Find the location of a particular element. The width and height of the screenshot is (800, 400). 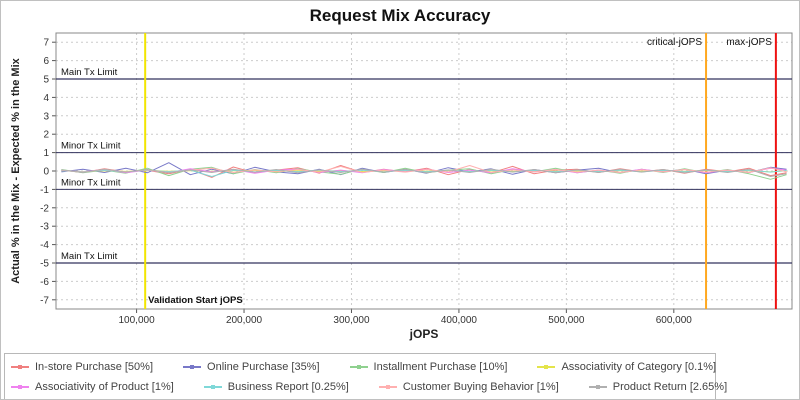

x-tick-label: 400,000 is located at coordinates (459, 320).